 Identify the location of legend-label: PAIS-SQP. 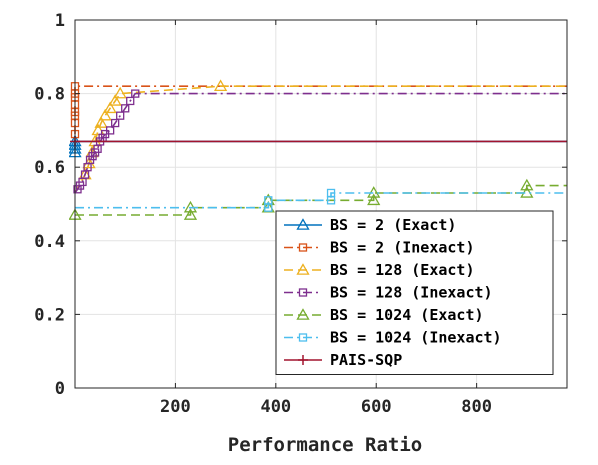
(366, 360).